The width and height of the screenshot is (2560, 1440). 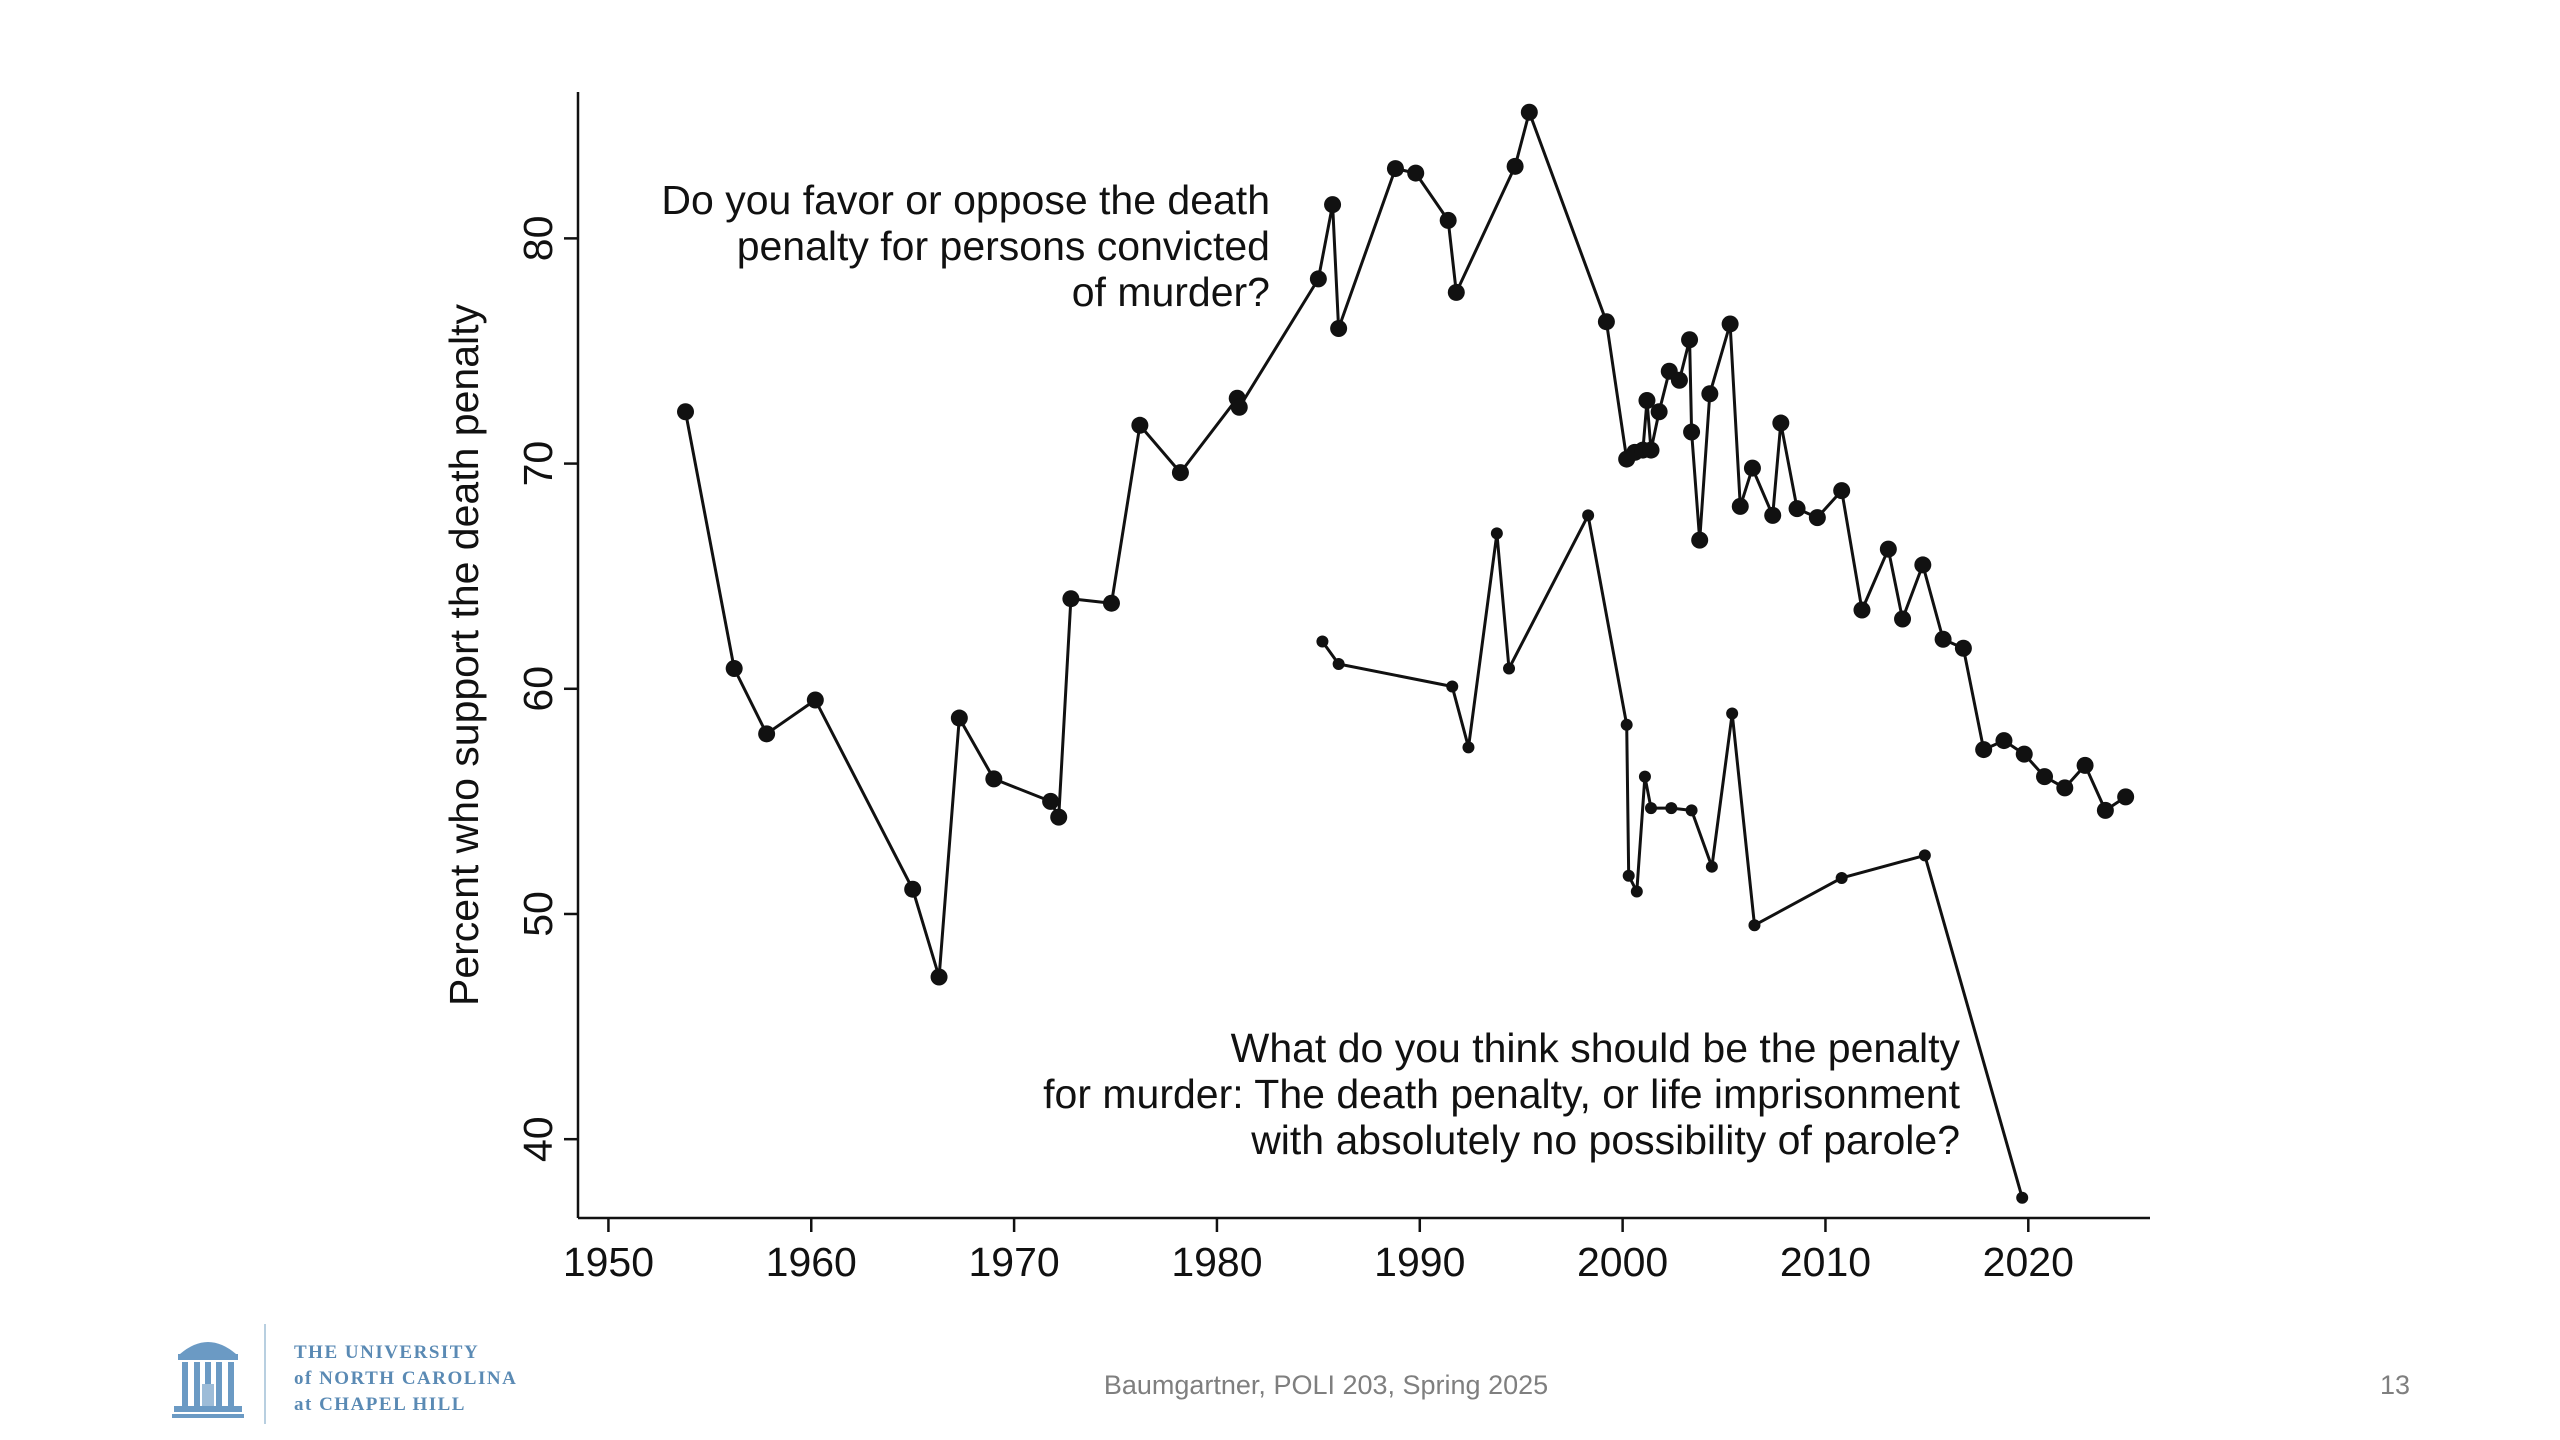 What do you see at coordinates (538, 239) in the screenshot?
I see `y-tick-label: 80` at bounding box center [538, 239].